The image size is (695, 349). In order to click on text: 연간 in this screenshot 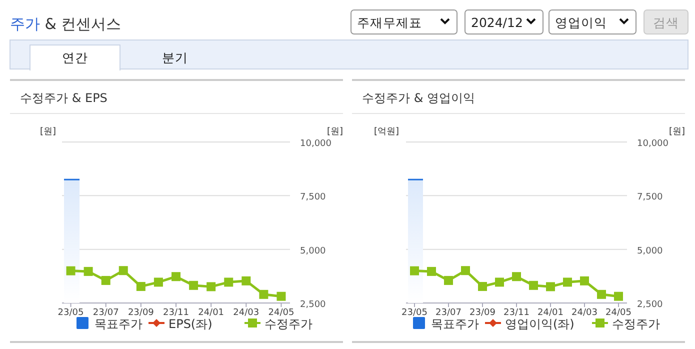, I will do `click(75, 57)`.